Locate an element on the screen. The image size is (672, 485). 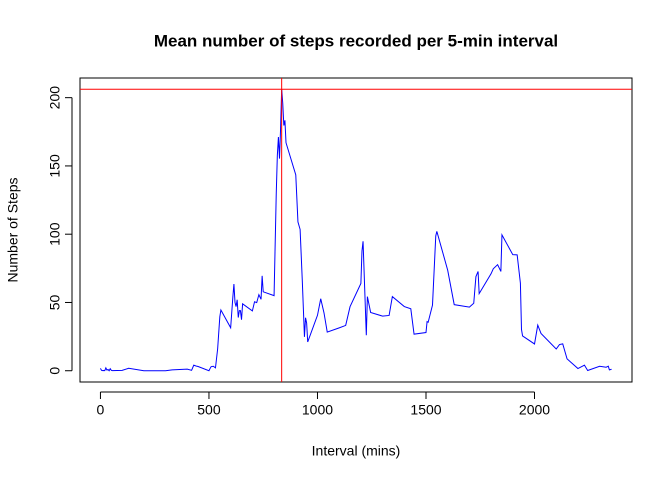
y-tick-label: 100 is located at coordinates (55, 234).